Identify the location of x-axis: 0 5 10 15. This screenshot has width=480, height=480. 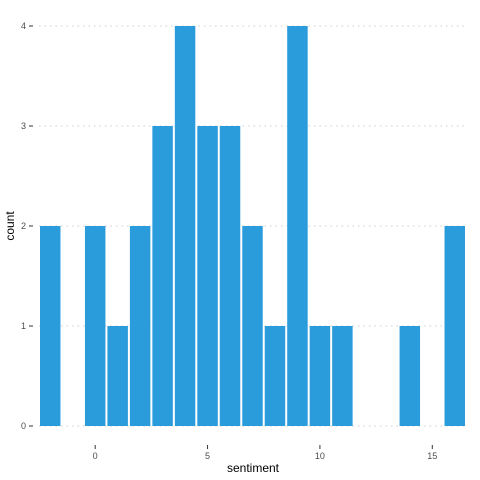
(265, 453).